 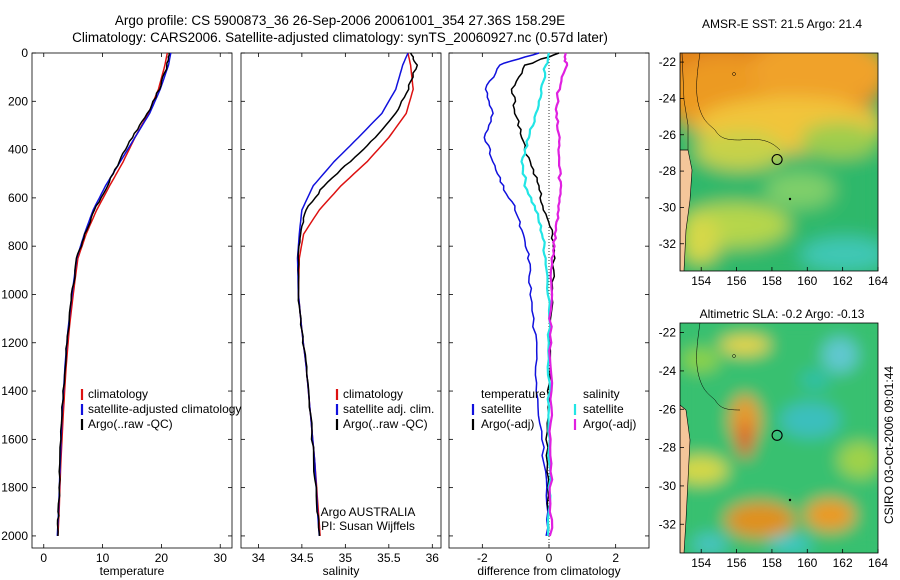 I want to click on temperature-xlabel: temperature, so click(x=132, y=571).